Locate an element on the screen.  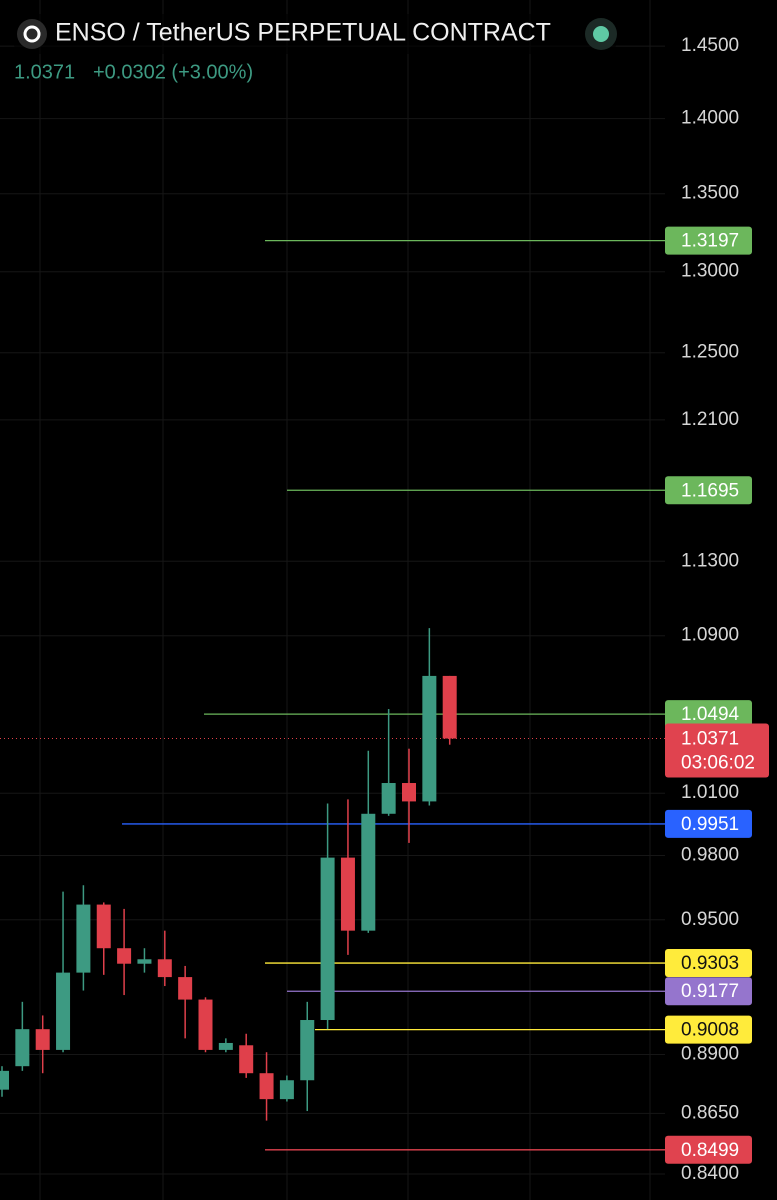
last-price-tag is located at coordinates (717, 750).